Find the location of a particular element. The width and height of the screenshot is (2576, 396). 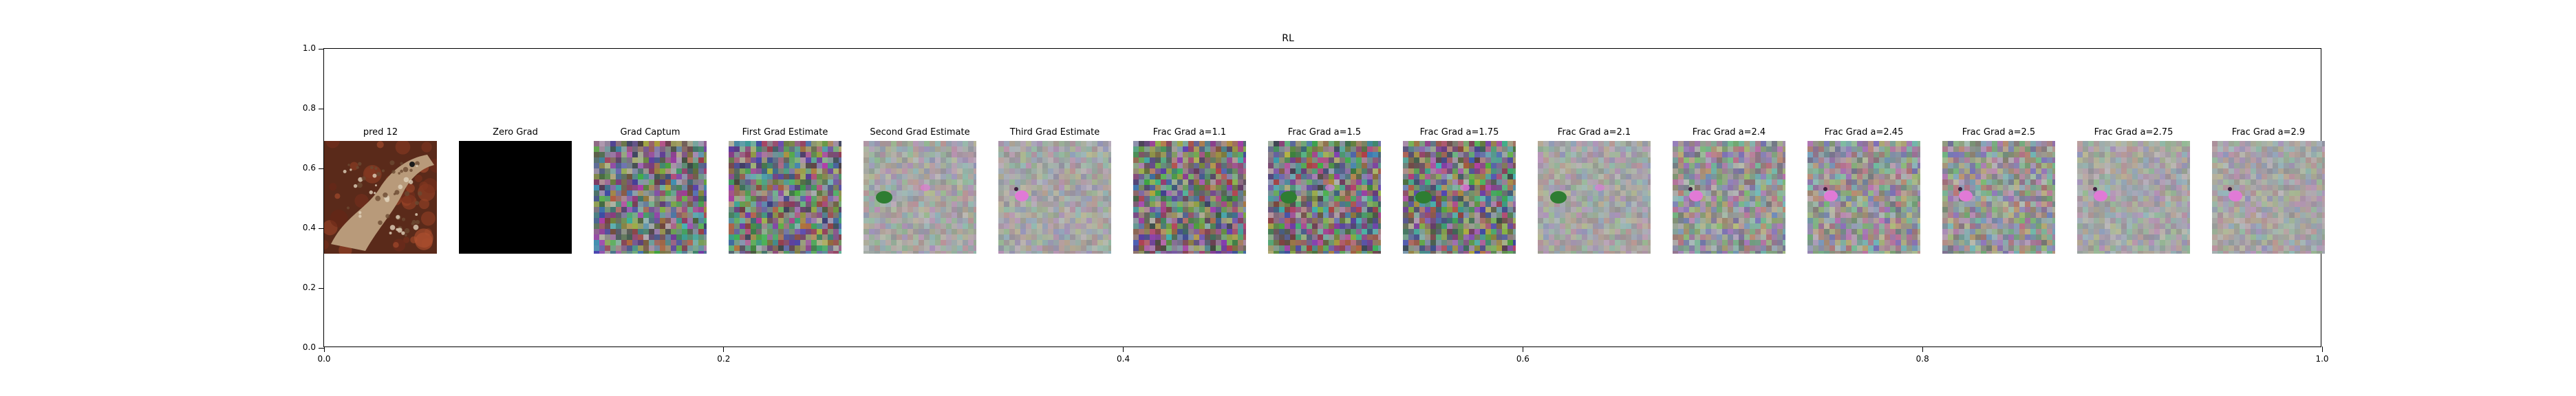

image-panel: Frac Grad a=2.75 is located at coordinates (2133, 191).